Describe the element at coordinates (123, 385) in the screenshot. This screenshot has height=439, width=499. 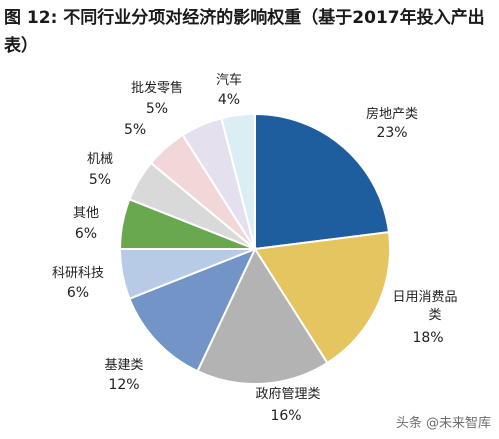
I see `slice-percent-label: 12%` at that location.